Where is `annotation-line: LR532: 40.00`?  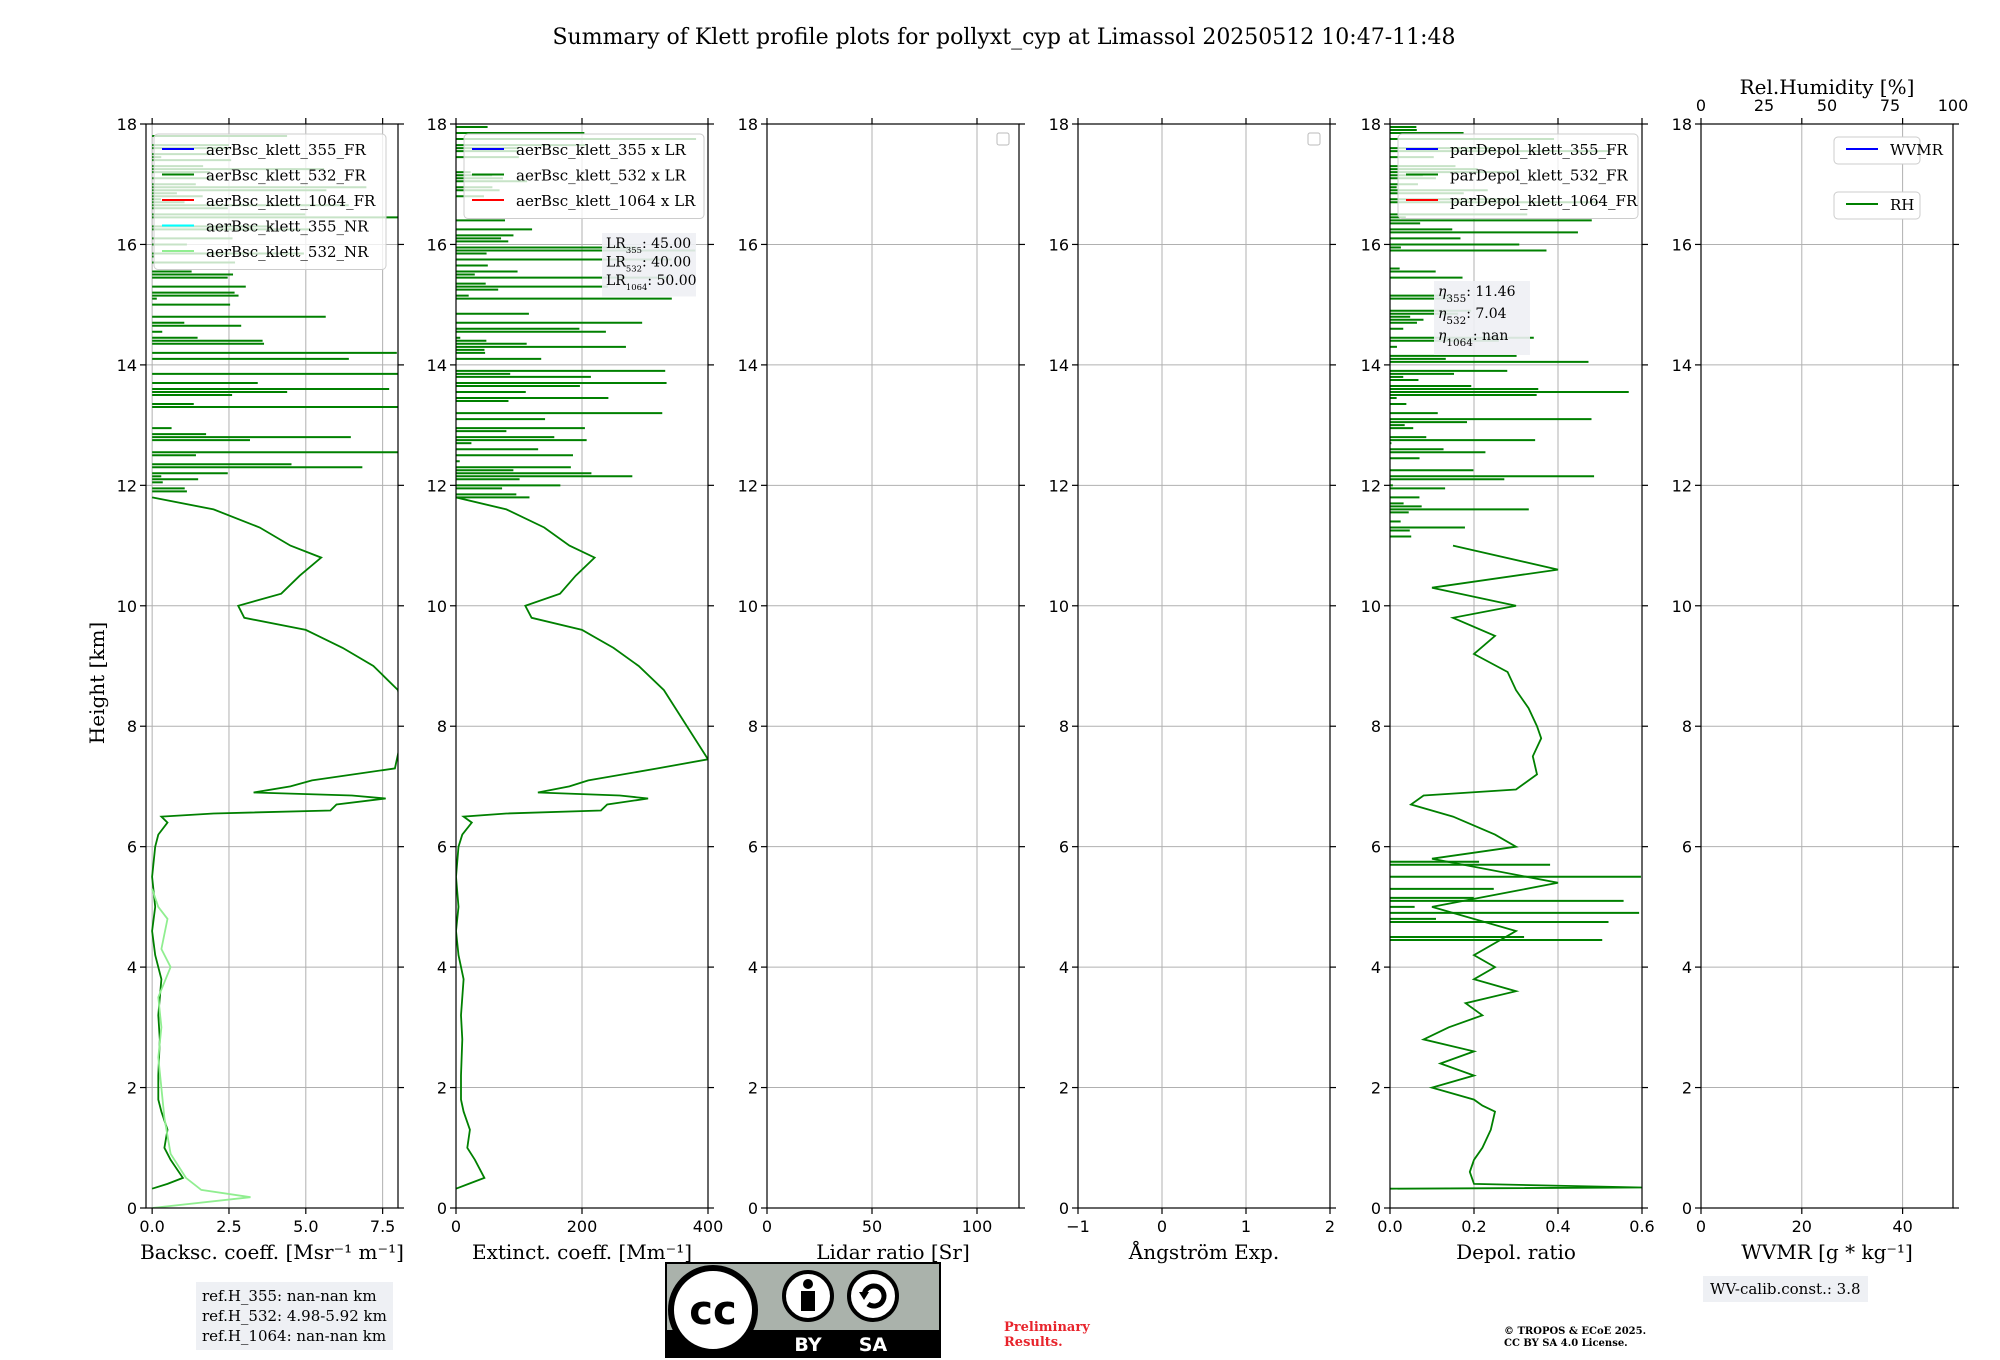
annotation-line: LR532: 40.00 is located at coordinates (648, 264).